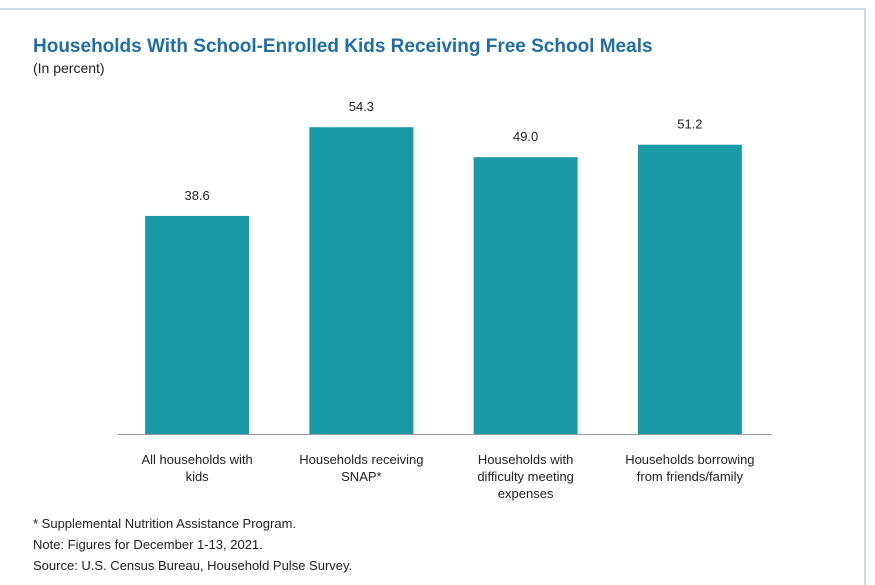 The image size is (875, 585). What do you see at coordinates (690, 468) in the screenshot?
I see `x-tick-label: Households borrowing from friends/family` at bounding box center [690, 468].